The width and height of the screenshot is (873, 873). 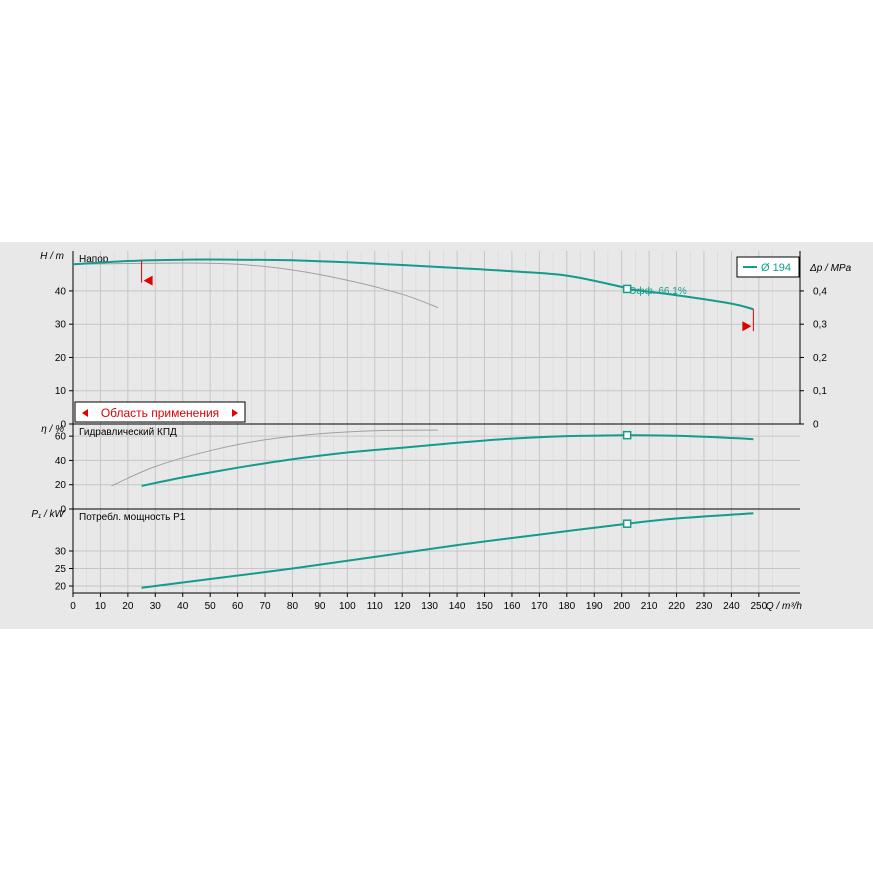 I want to click on right-axis-label: Δp / MPa, so click(x=830, y=268).